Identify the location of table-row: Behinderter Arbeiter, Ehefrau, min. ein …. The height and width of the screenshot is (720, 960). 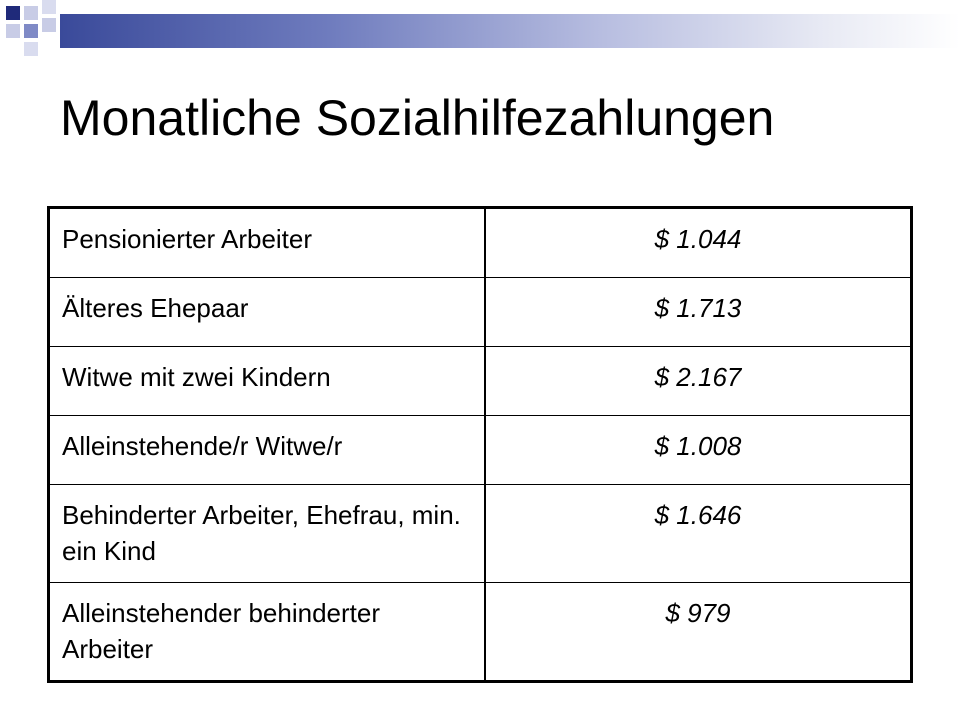
(480, 533).